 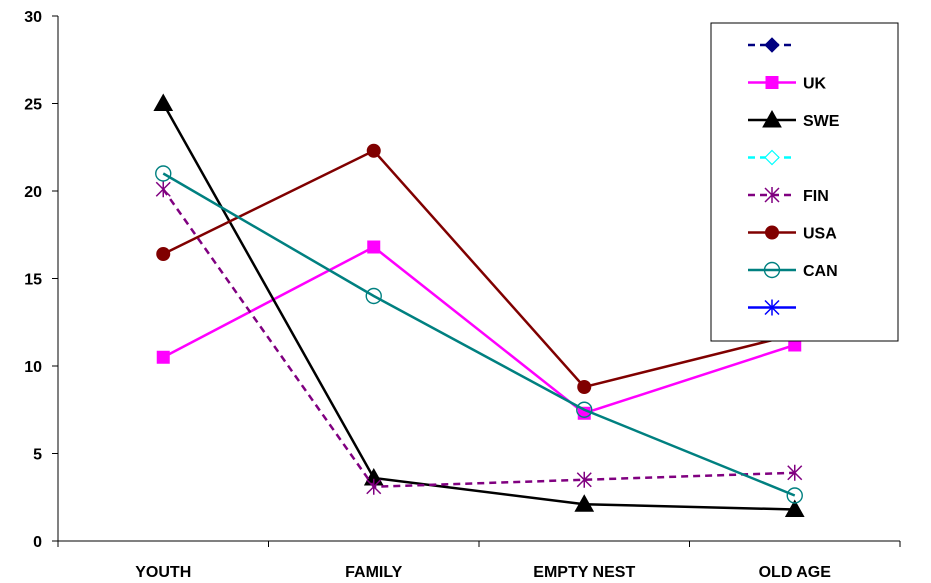 What do you see at coordinates (584, 572) in the screenshot?
I see `x-tick-label: EMPTY NEST` at bounding box center [584, 572].